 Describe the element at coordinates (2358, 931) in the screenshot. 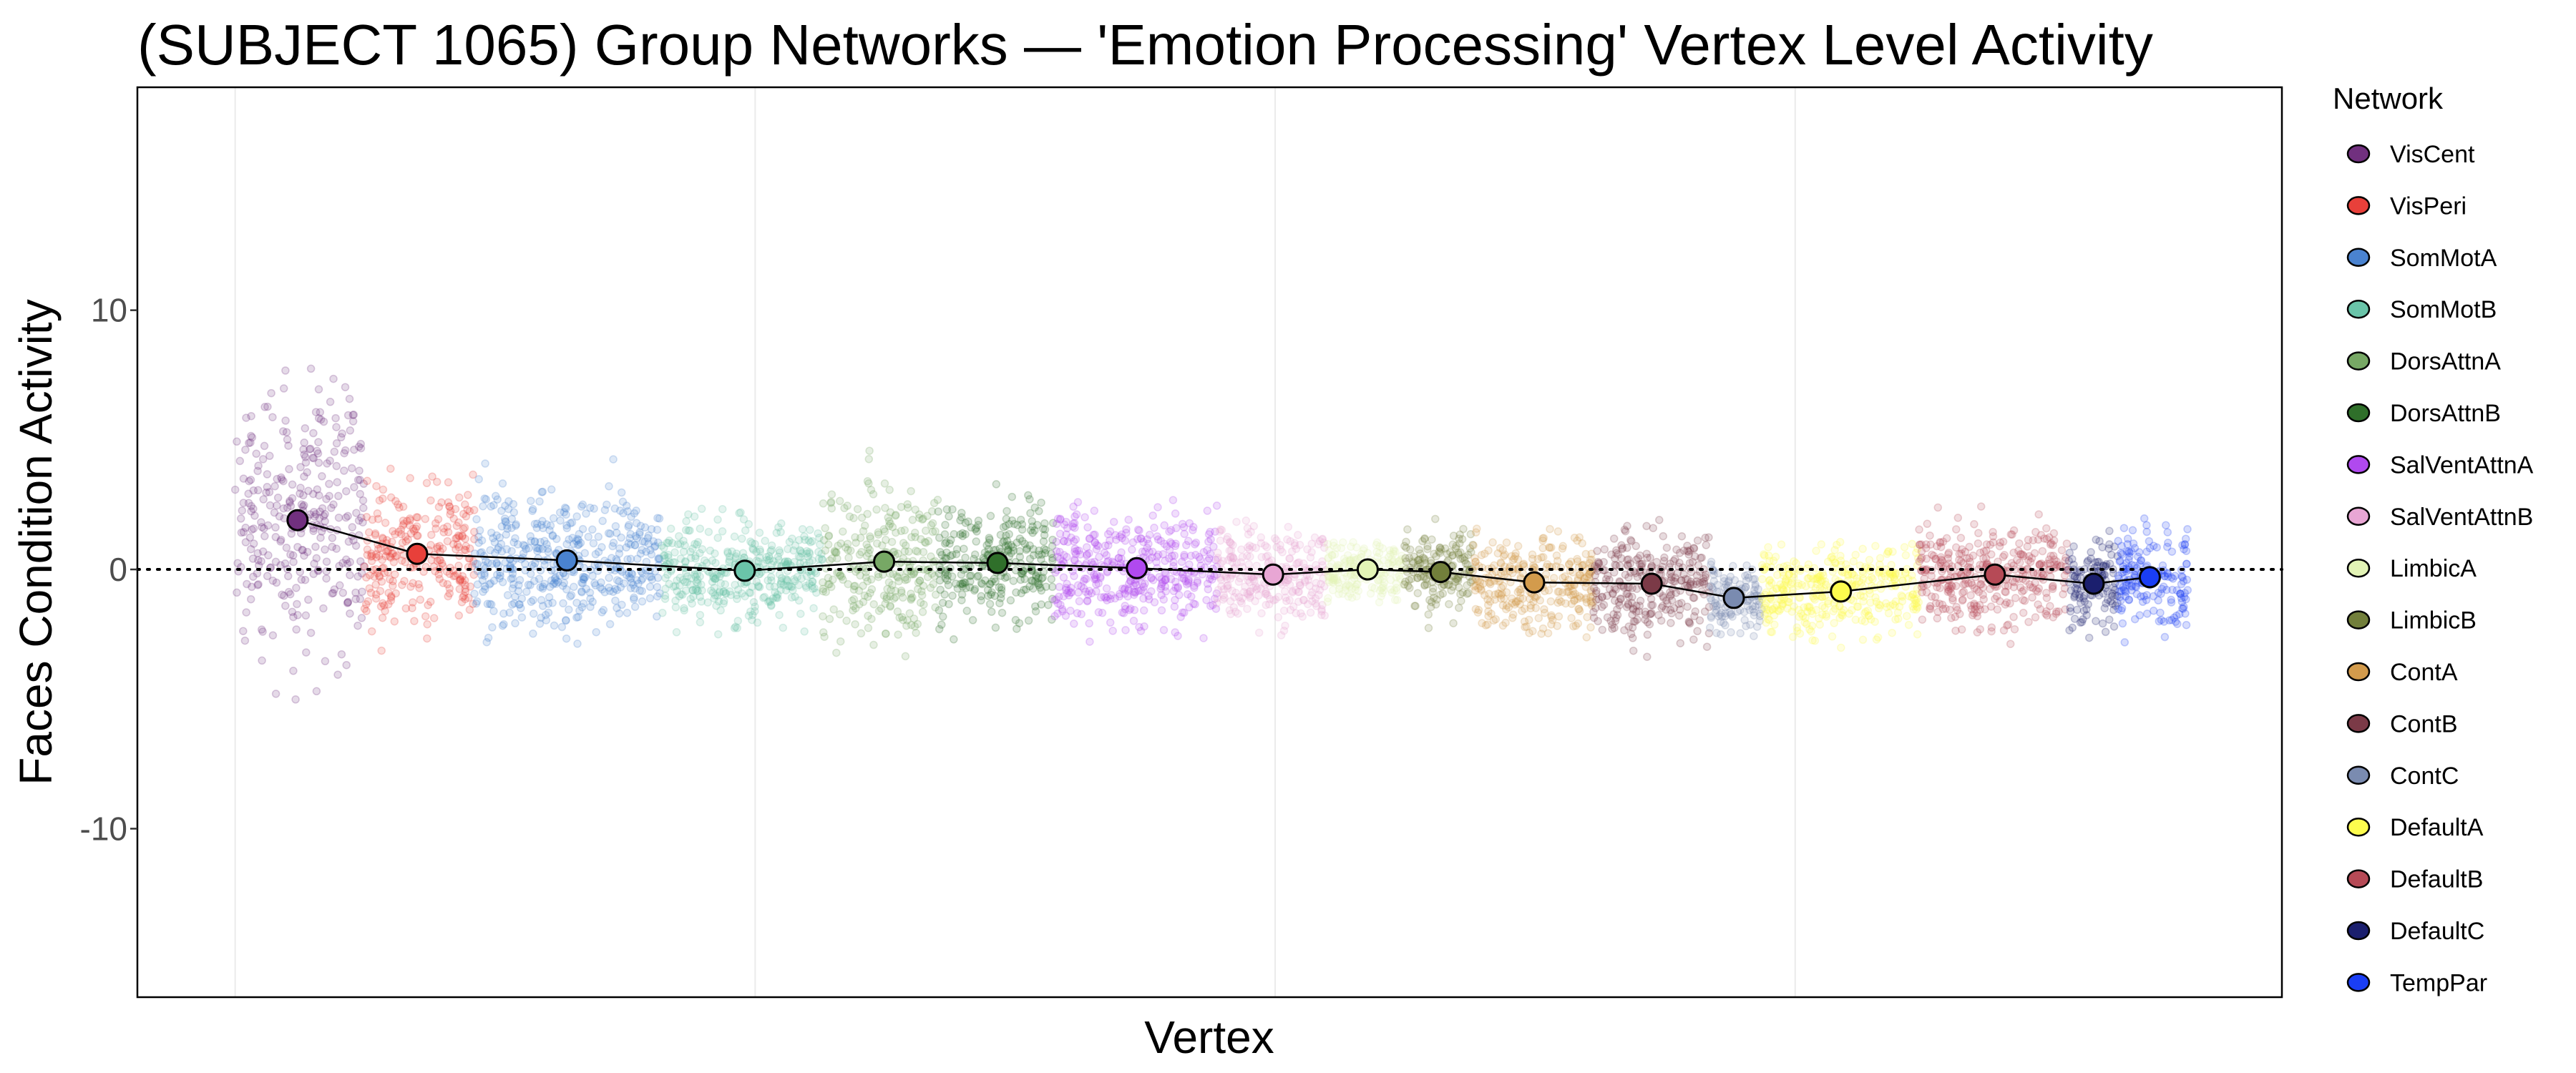

I see `legend-swatch-defaultc` at that location.